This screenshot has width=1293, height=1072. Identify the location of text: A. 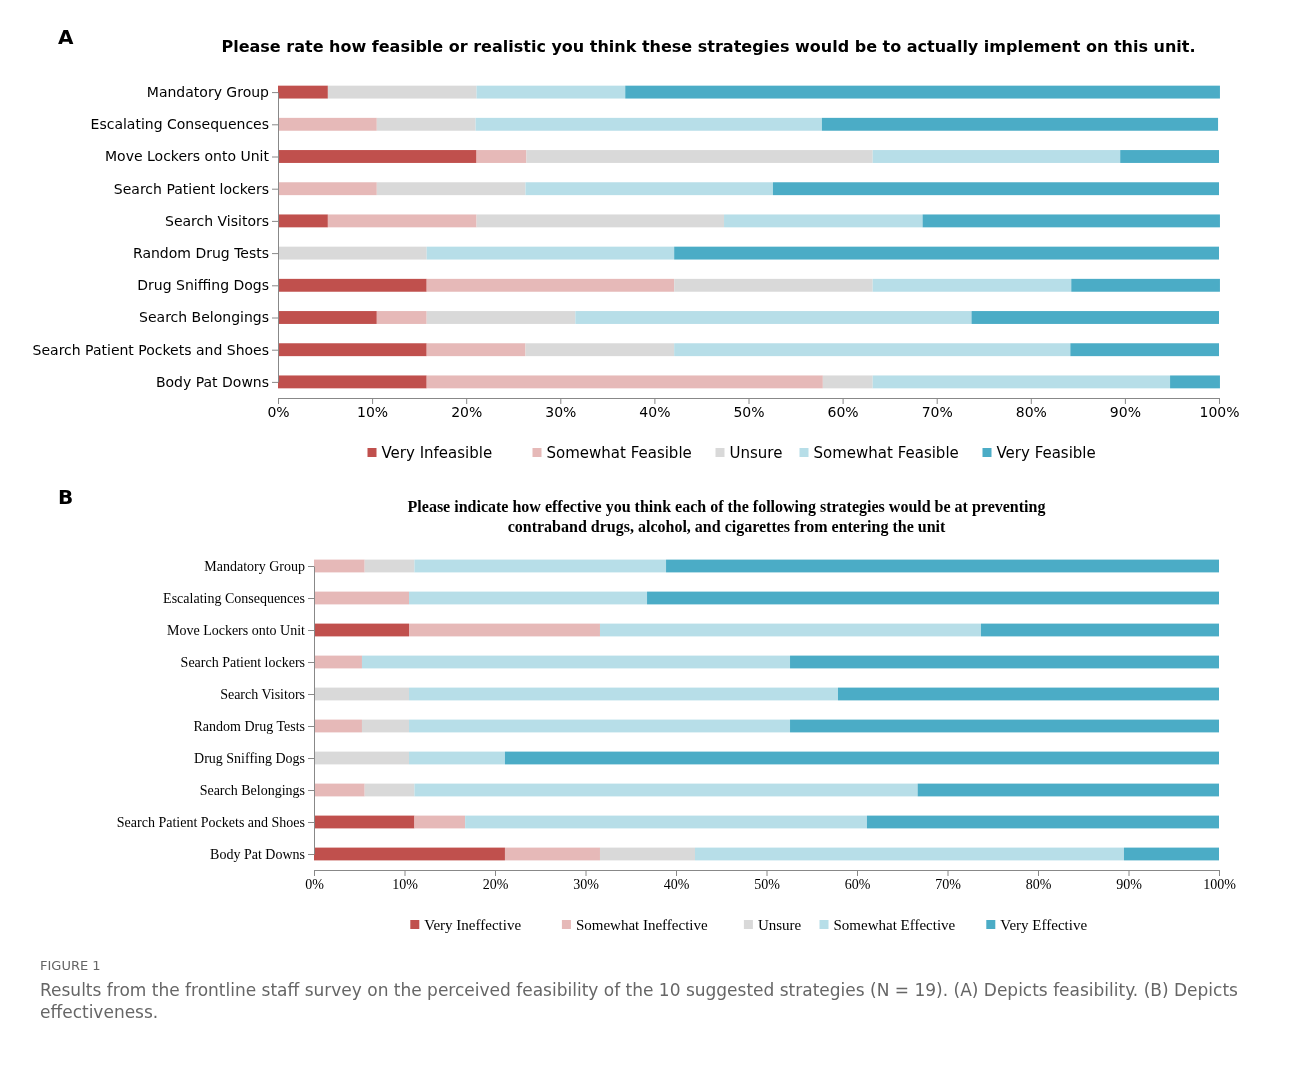
(66, 37).